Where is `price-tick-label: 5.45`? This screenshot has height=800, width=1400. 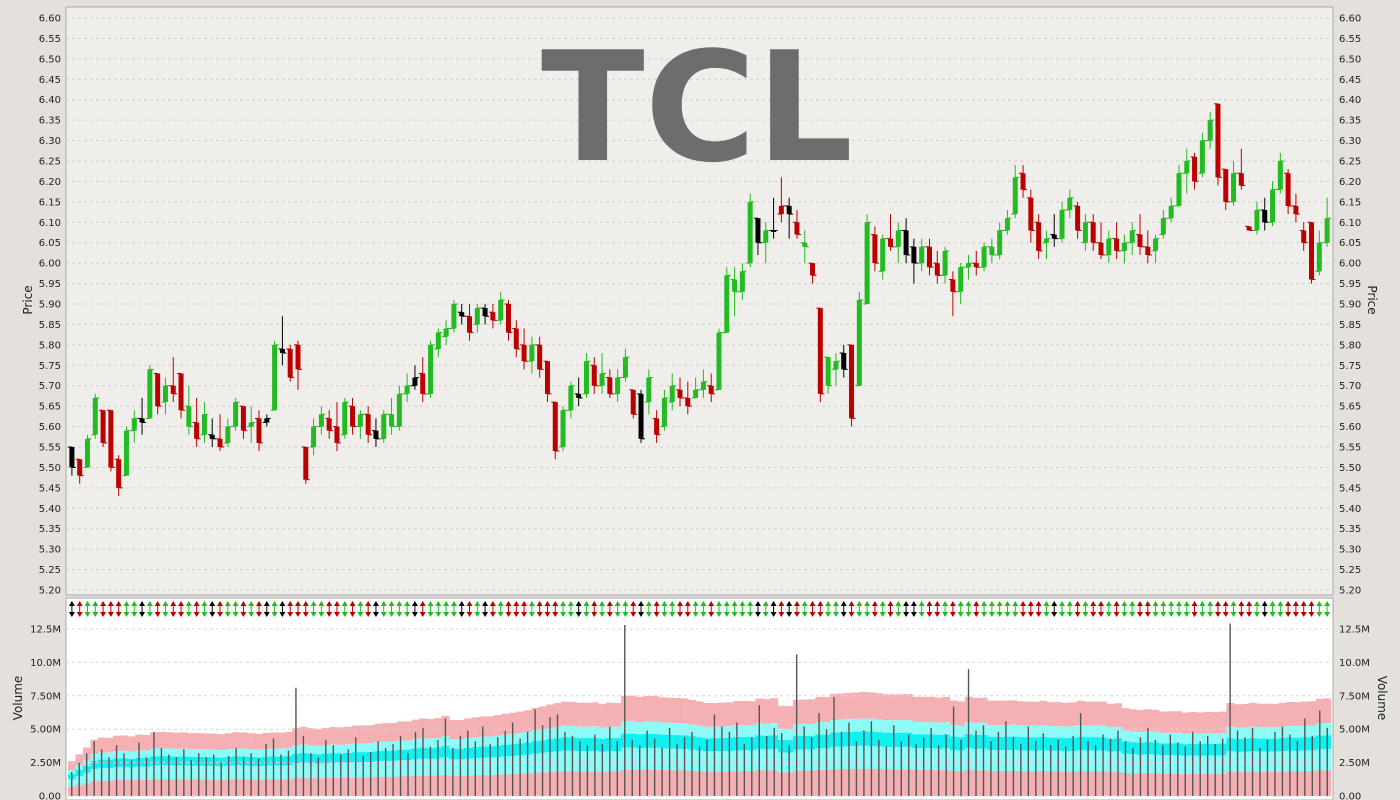 price-tick-label: 5.45 is located at coordinates (50, 488).